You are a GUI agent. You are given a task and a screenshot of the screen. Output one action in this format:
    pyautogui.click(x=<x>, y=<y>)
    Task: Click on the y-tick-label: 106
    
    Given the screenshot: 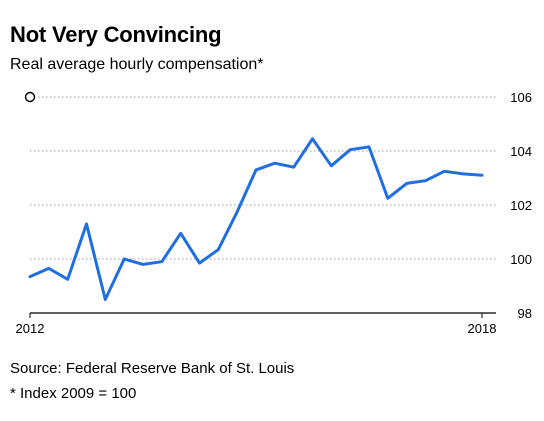 What is the action you would take?
    pyautogui.click(x=521, y=97)
    